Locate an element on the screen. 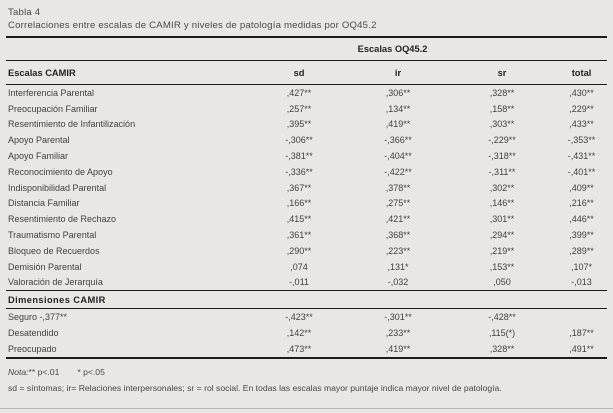 This screenshot has width=613, height=413. row-label: Valoración de Jerarquía is located at coordinates (55, 282).